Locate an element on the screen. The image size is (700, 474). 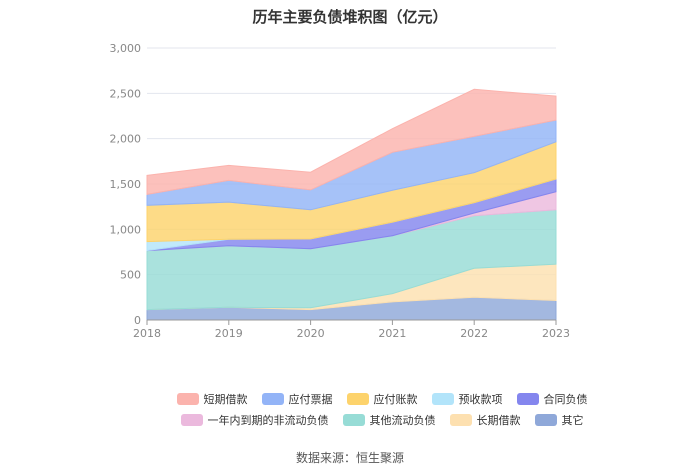
legend-item: 长期借款 is located at coordinates (485, 420).